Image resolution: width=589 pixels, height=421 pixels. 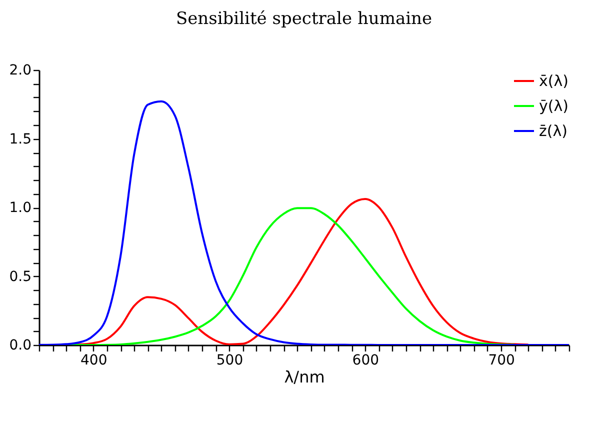 I want to click on legend-label: z̄(λ), so click(x=553, y=131).